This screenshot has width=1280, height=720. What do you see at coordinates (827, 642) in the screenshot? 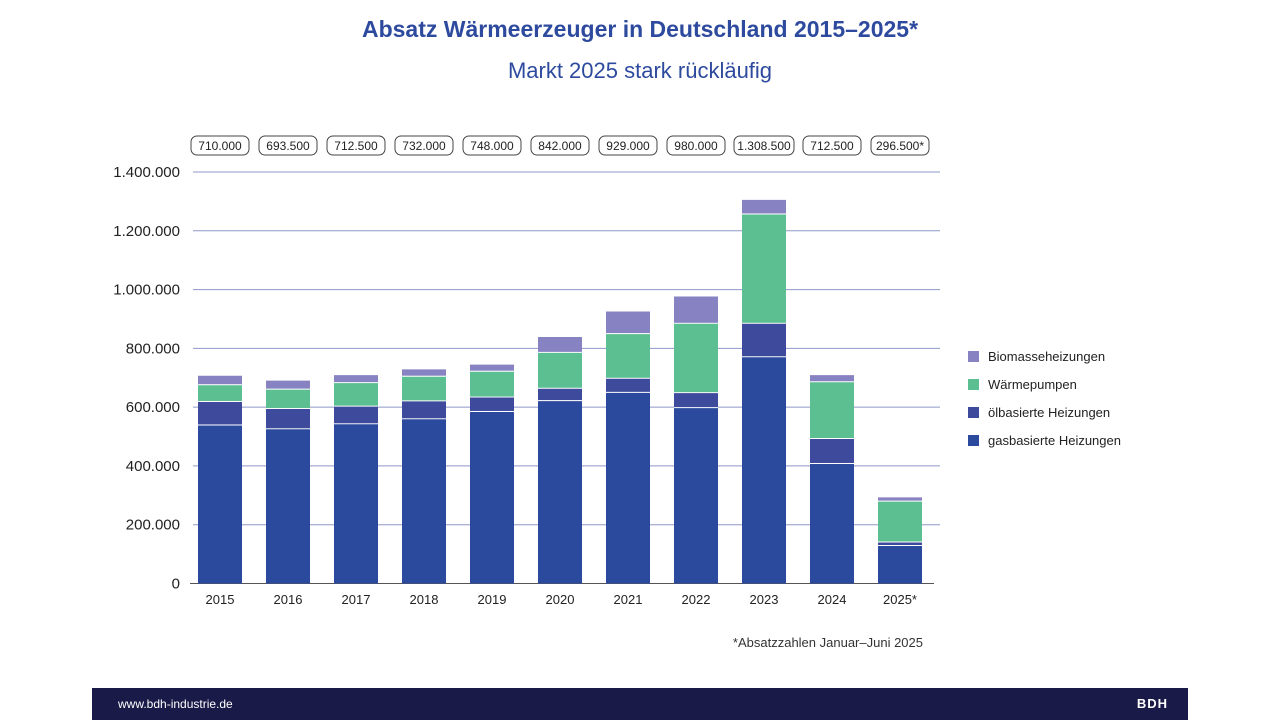
I see `footnote: *Absatzzahlen Januar–Juni 2025` at bounding box center [827, 642].